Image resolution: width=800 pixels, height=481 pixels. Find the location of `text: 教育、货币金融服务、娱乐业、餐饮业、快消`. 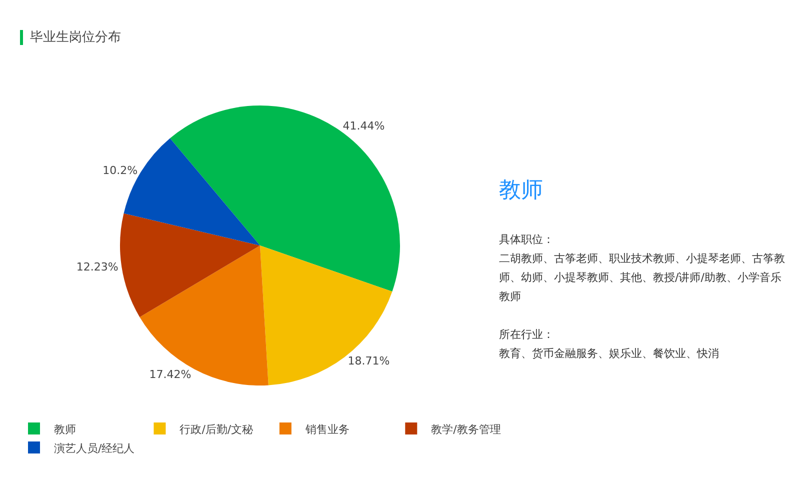

text: 教育、货币金融服务、娱乐业、餐饮业、快消 is located at coordinates (609, 354).